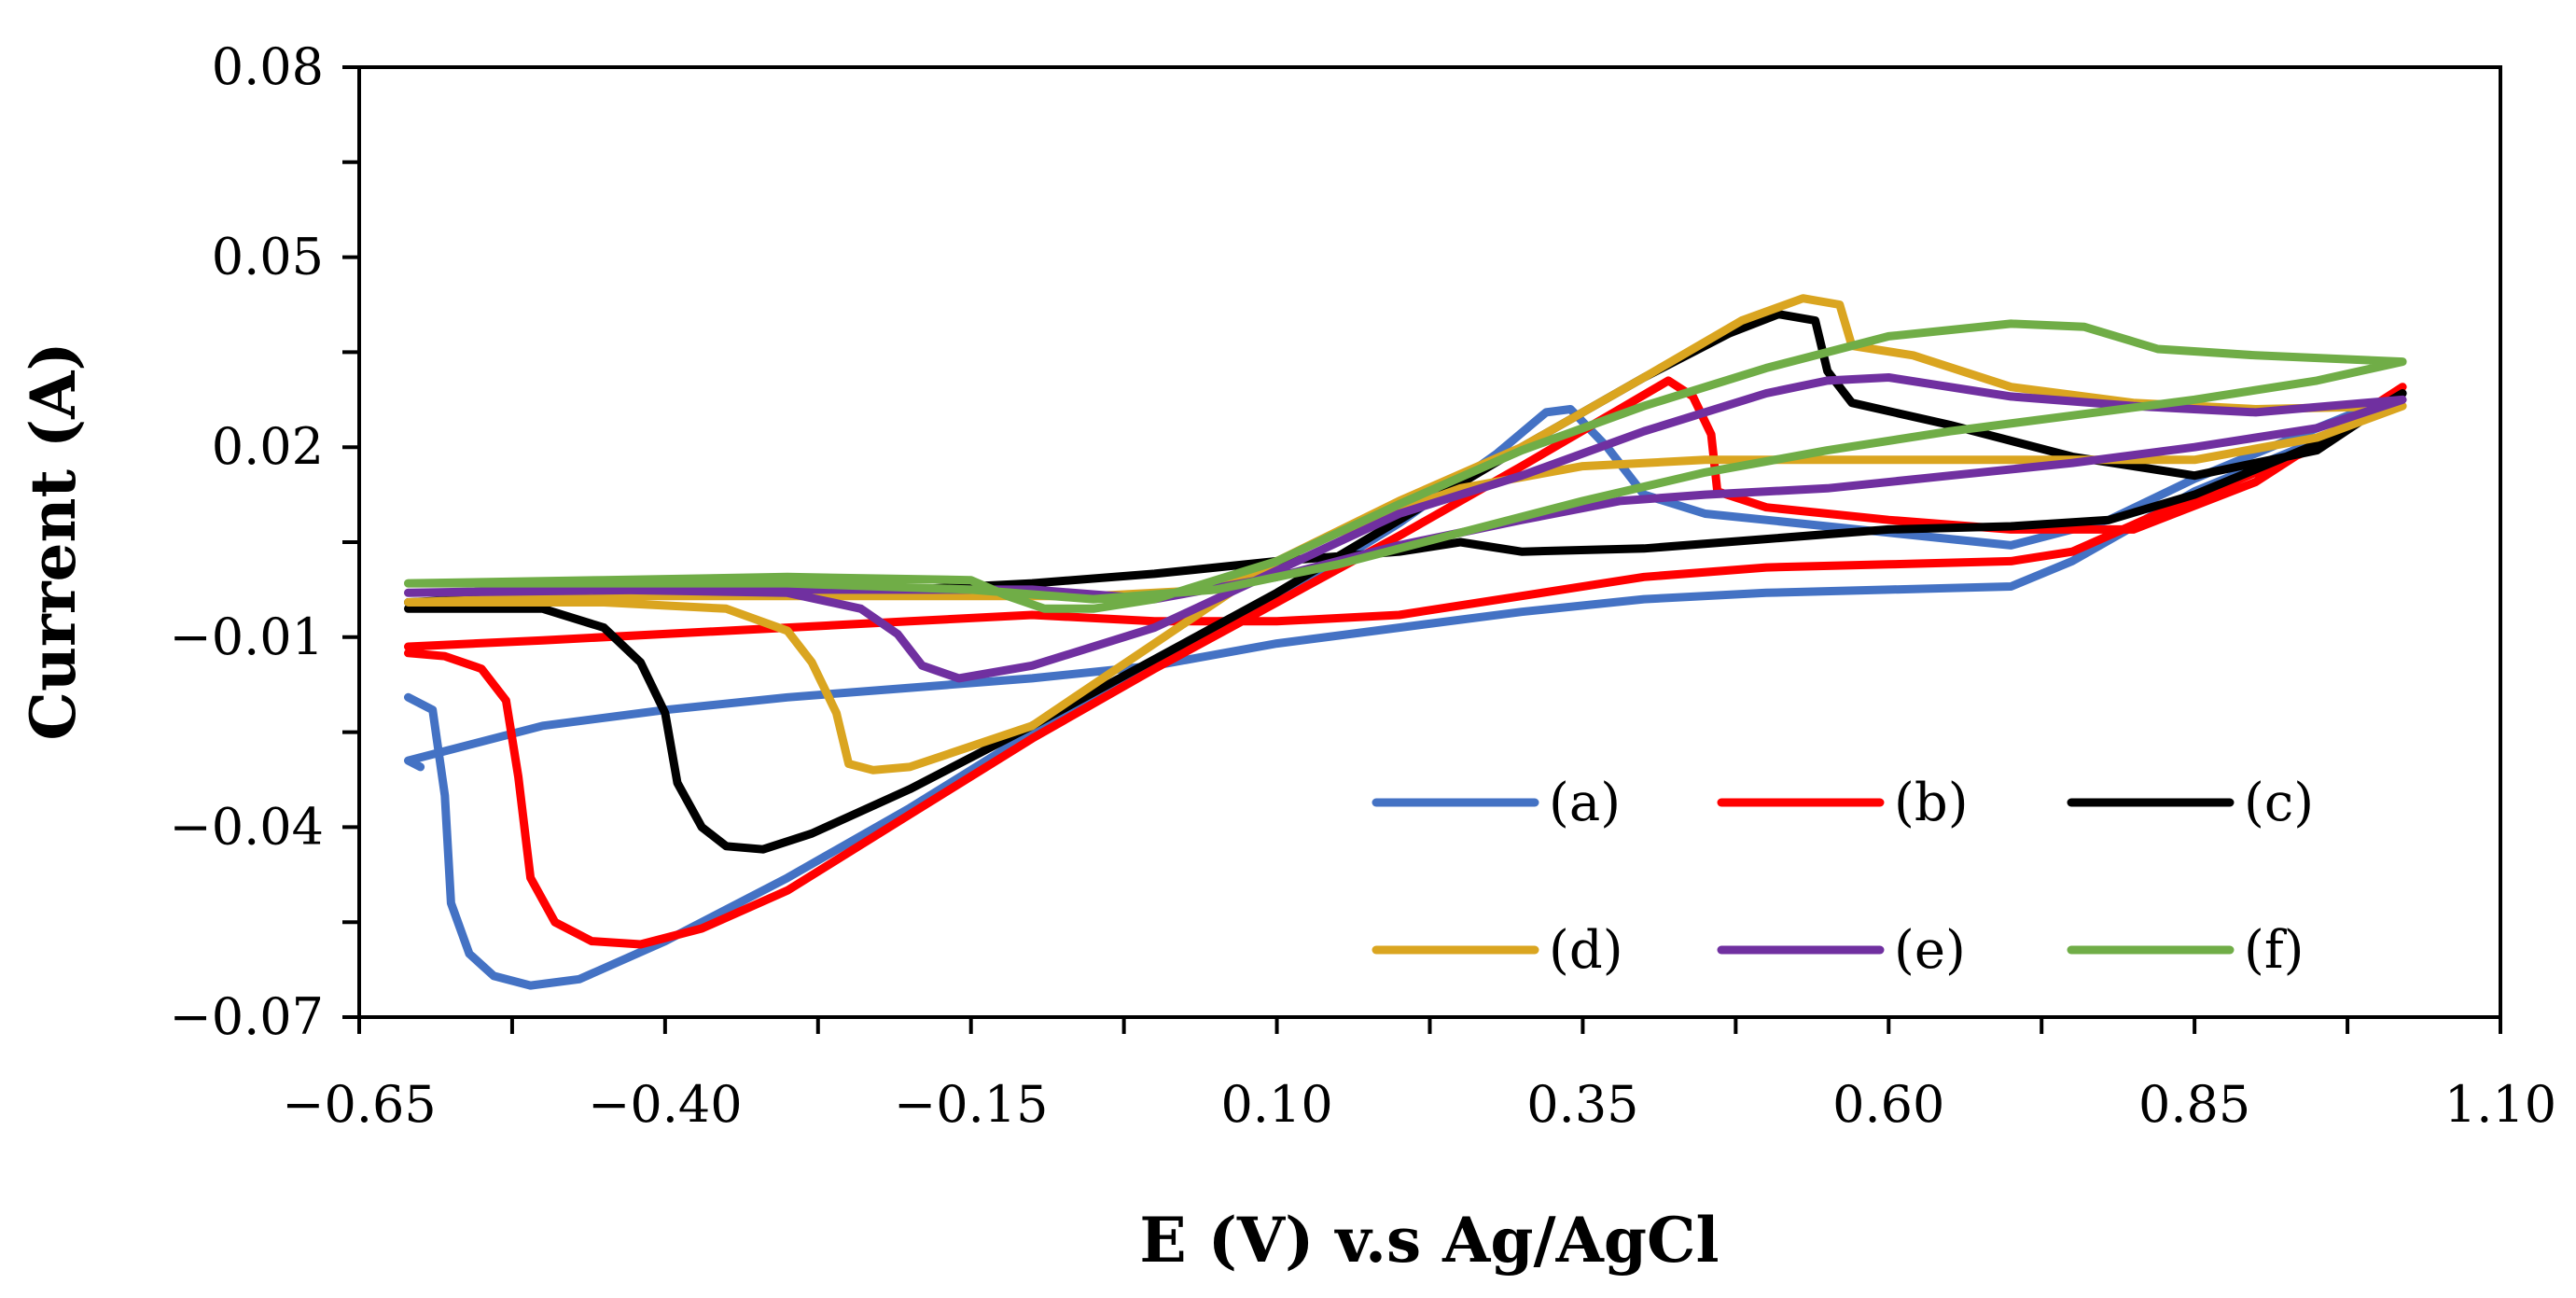  I want to click on x-tick-label: −0.65, so click(359, 1104).